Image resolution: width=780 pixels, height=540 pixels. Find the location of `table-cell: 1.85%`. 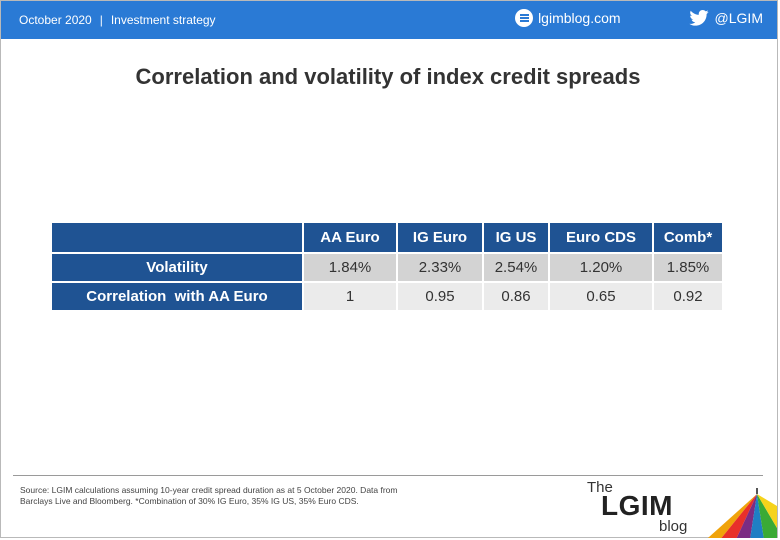

table-cell: 1.85% is located at coordinates (689, 266).